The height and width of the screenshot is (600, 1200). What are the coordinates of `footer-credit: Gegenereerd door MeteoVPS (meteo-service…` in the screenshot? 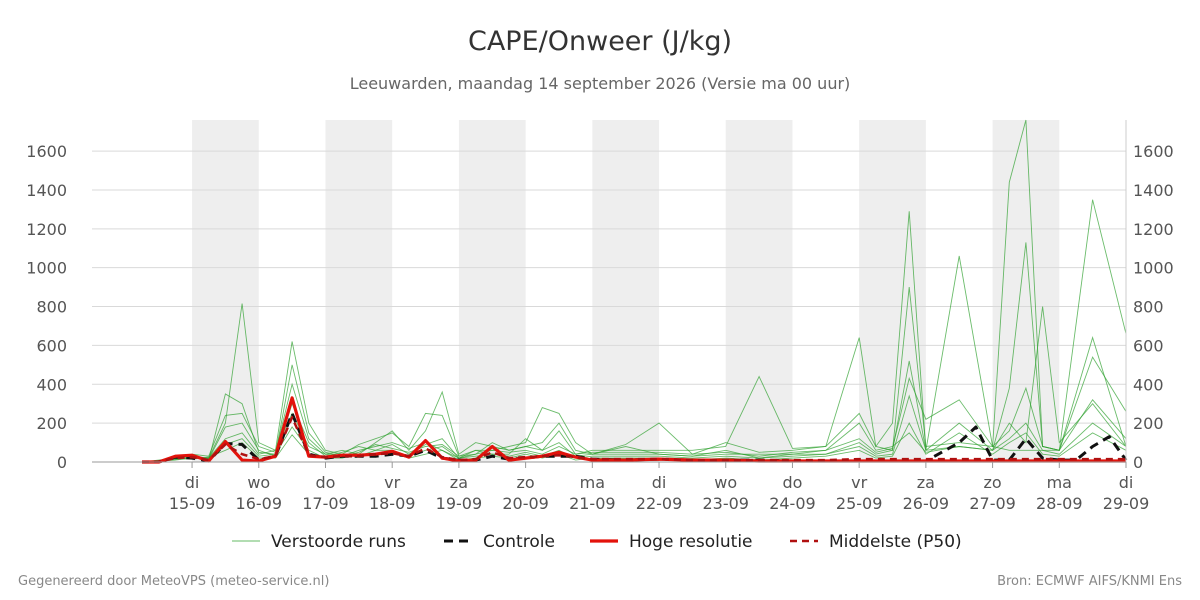 It's located at (173, 581).